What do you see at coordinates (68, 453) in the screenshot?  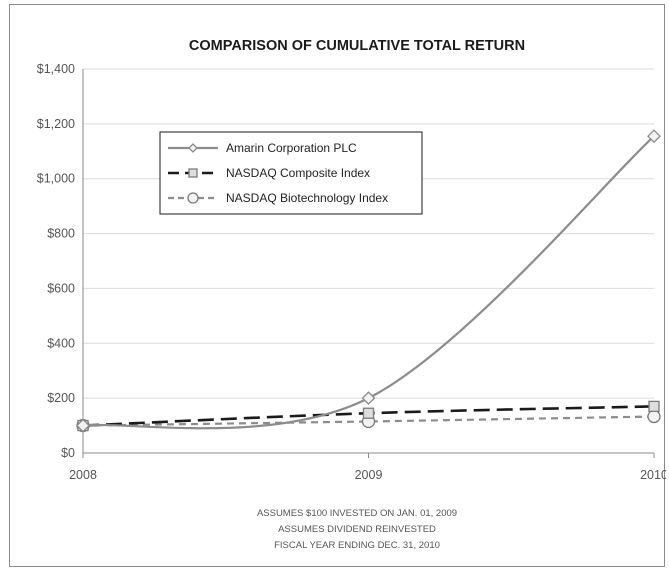 I see `y-tick-label: $0` at bounding box center [68, 453].